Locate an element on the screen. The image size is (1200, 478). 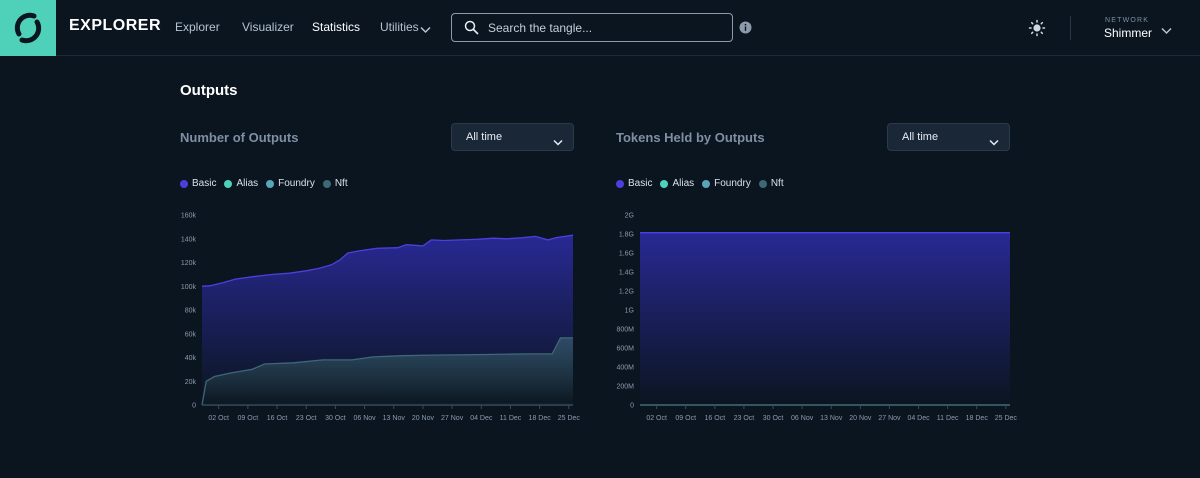
logo-icon is located at coordinates (28, 28).